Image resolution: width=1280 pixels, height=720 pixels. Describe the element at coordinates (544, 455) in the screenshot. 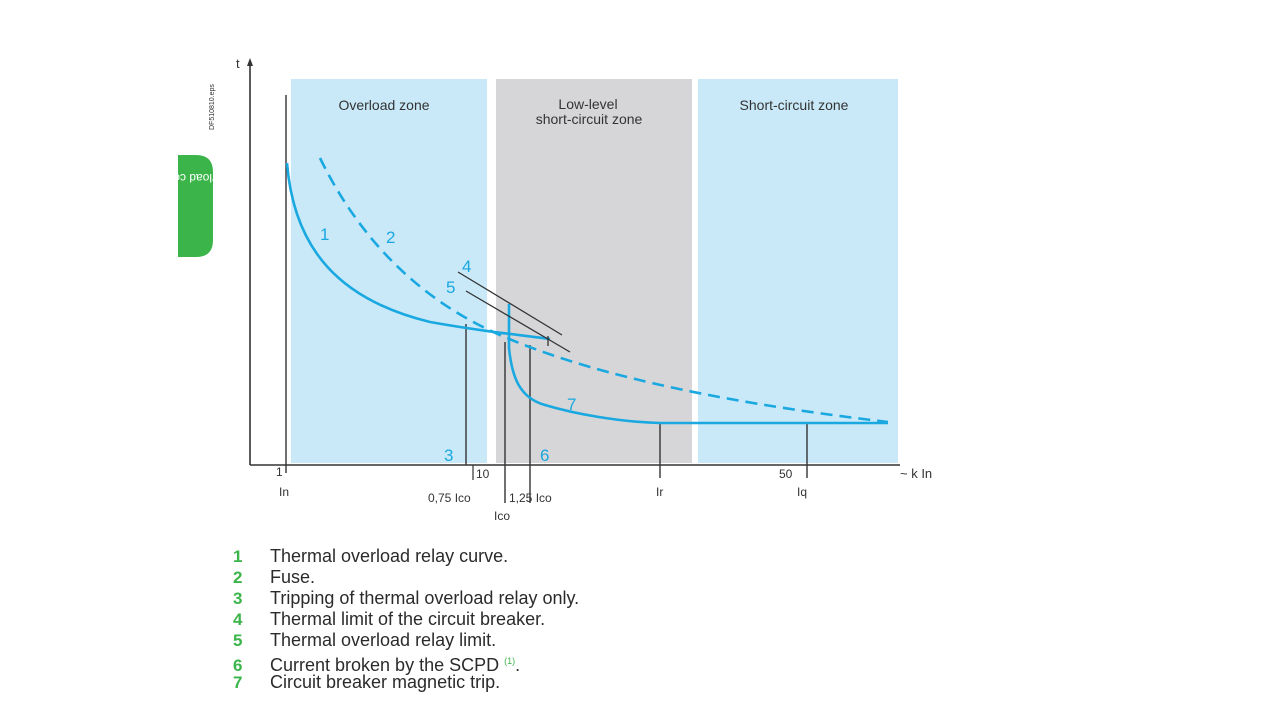

I see `curve-number-6: 6` at that location.